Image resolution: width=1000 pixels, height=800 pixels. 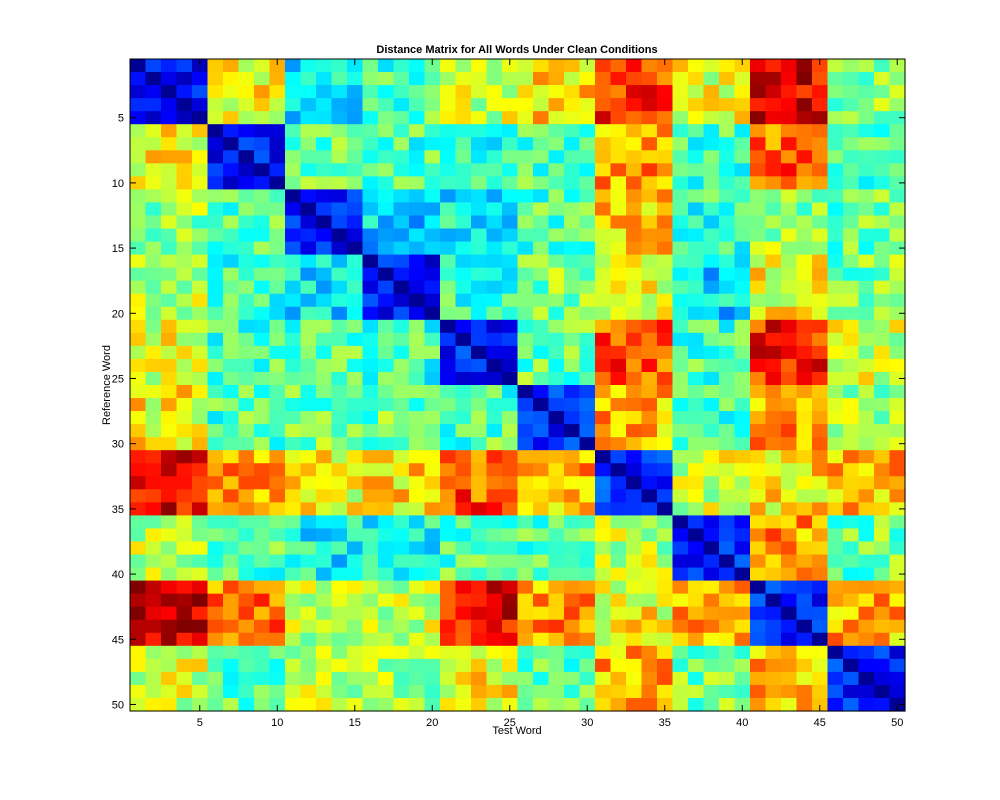 I want to click on y-tick-label: 20, so click(x=118, y=314).